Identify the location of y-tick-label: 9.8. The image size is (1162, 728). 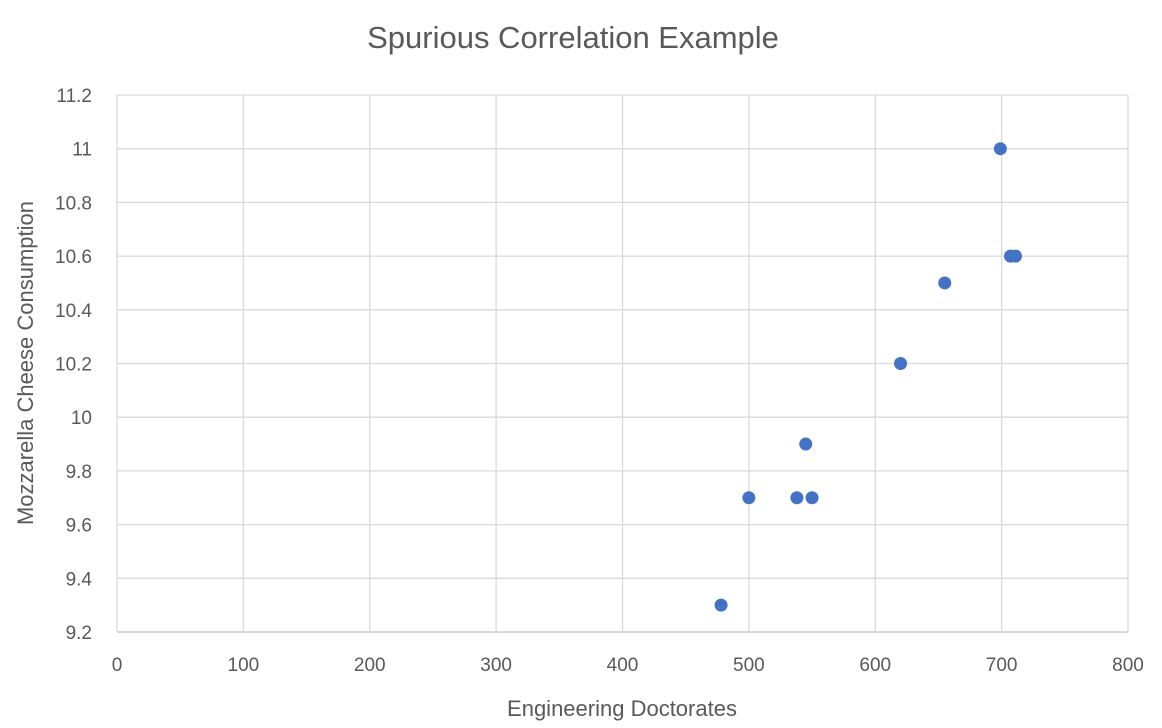
(79, 472).